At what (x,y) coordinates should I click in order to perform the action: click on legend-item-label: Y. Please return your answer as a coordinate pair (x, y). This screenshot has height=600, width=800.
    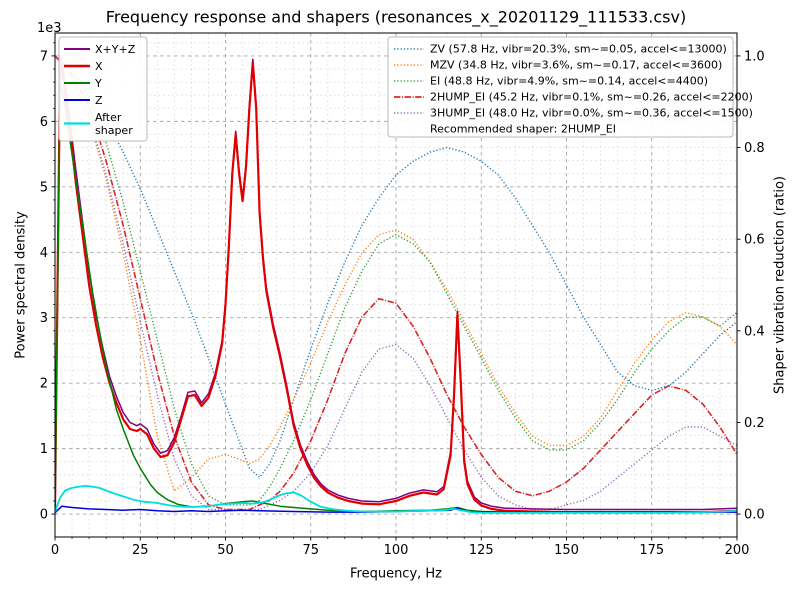
    Looking at the image, I should click on (98, 83).